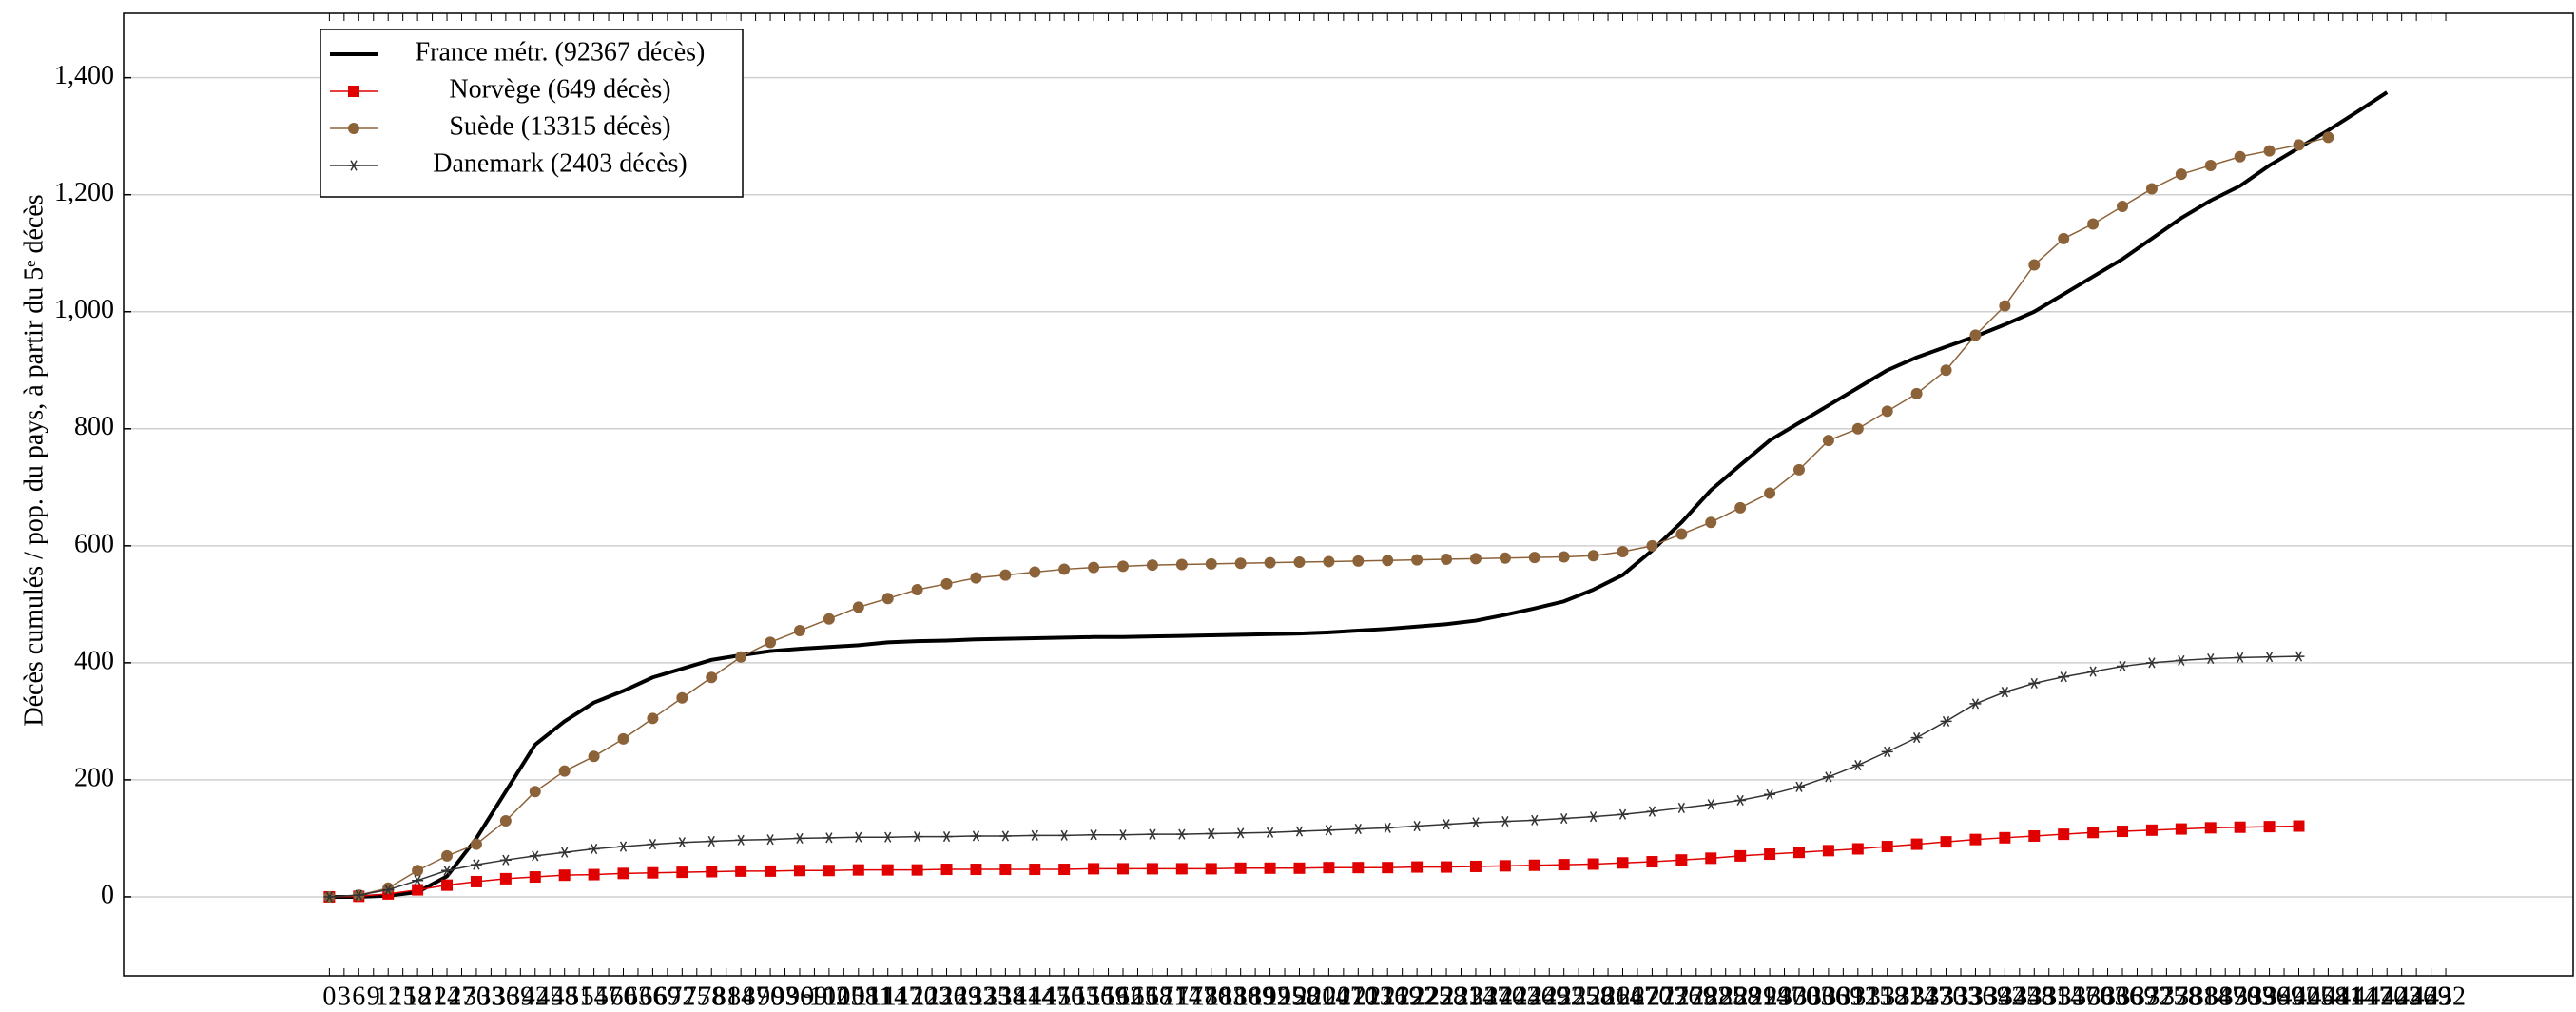 The height and width of the screenshot is (1012, 2576). What do you see at coordinates (1843, 996) in the screenshot?
I see `x-tick-label: 309` at bounding box center [1843, 996].